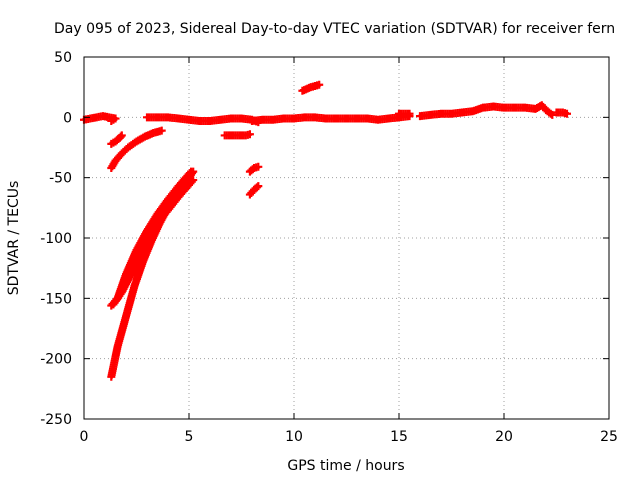 This screenshot has height=480, width=640. I want to click on y-tick-label: -250, so click(56, 420).